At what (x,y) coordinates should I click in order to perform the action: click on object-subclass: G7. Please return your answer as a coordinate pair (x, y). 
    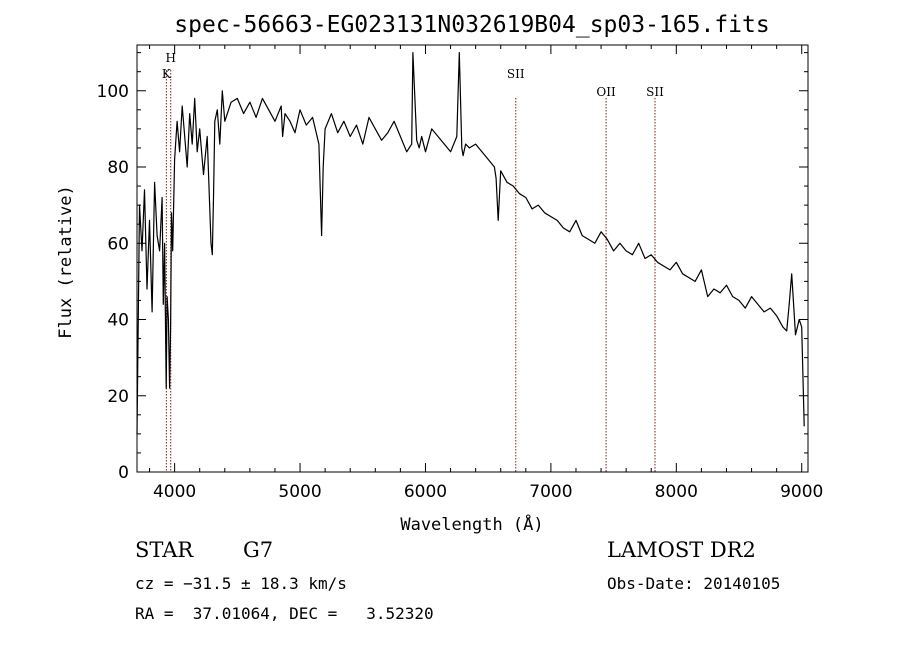
    Looking at the image, I should click on (258, 550).